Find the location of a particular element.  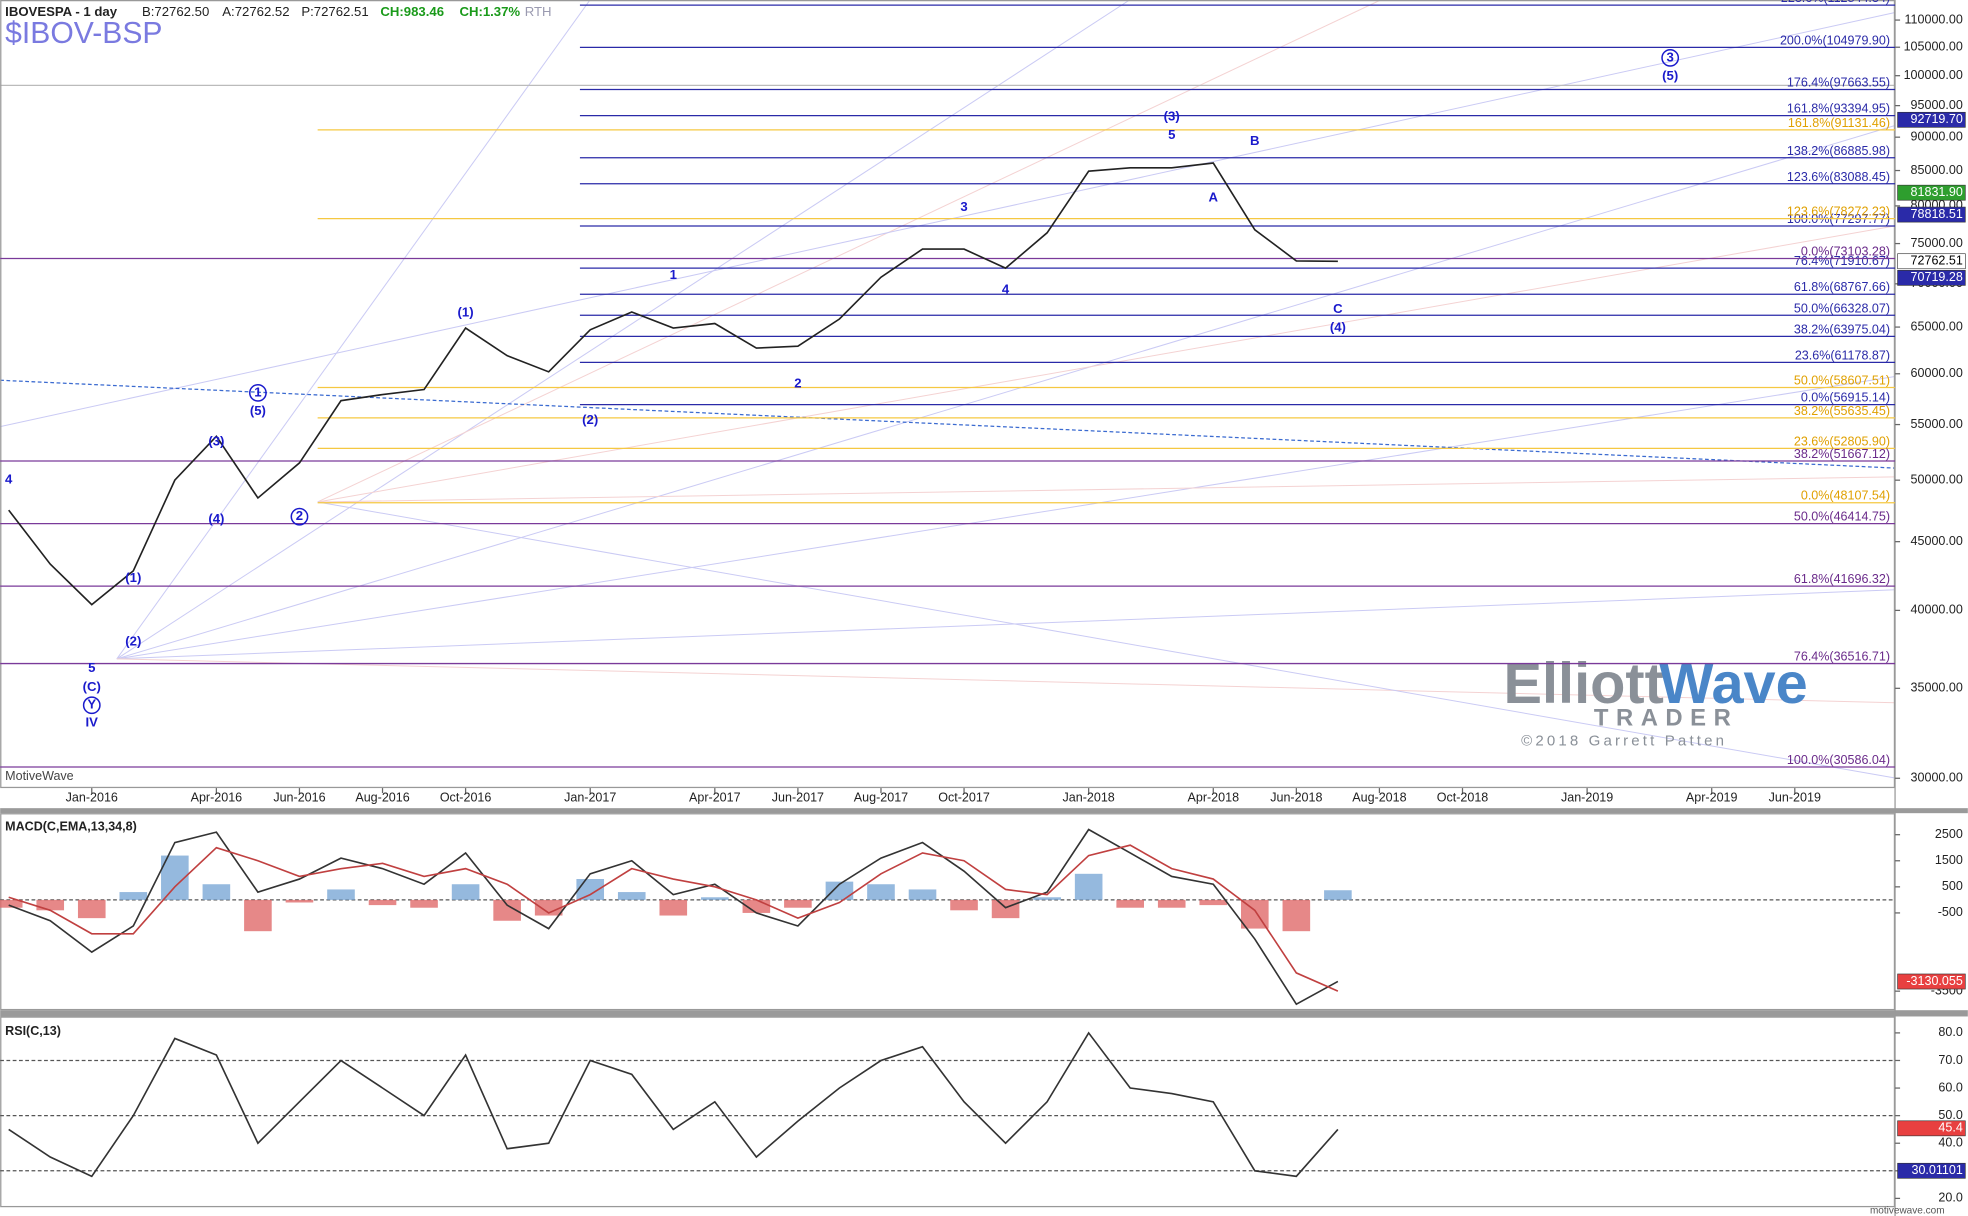

last-price: P:72762.51 is located at coordinates (334, 11).